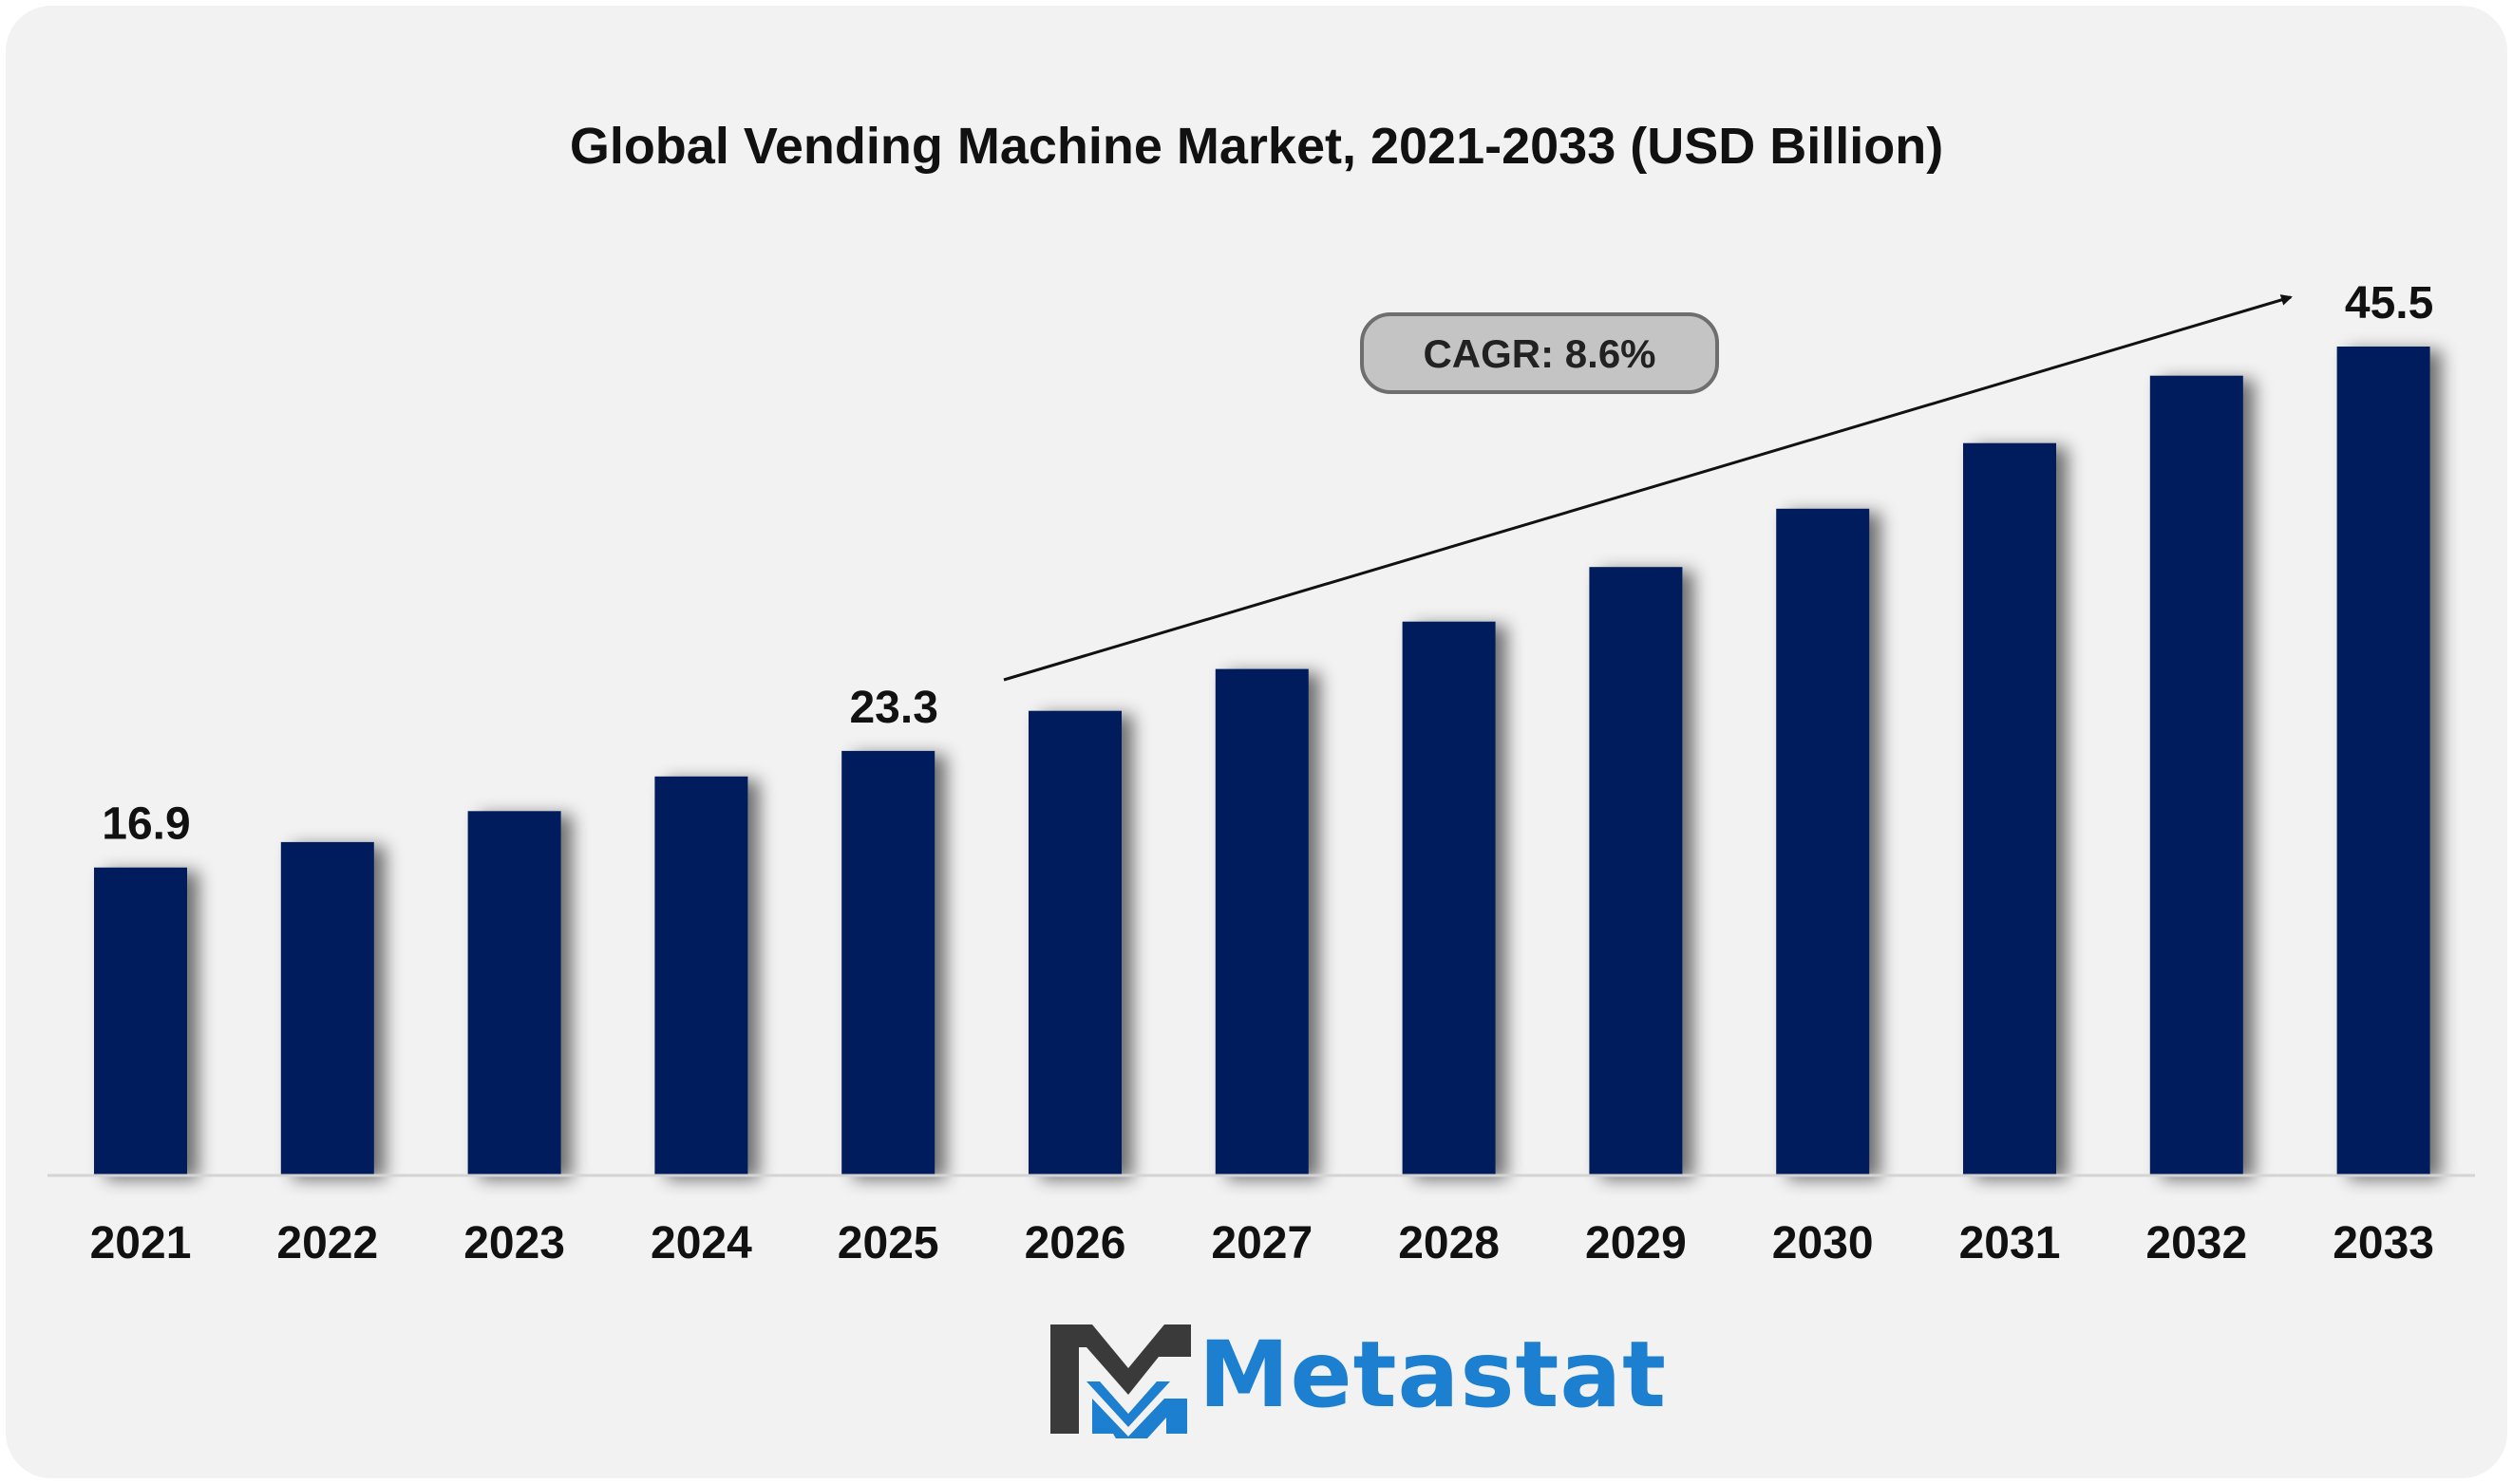 The height and width of the screenshot is (1484, 2513). What do you see at coordinates (2010, 1243) in the screenshot?
I see `x-tick-label: 2031` at bounding box center [2010, 1243].